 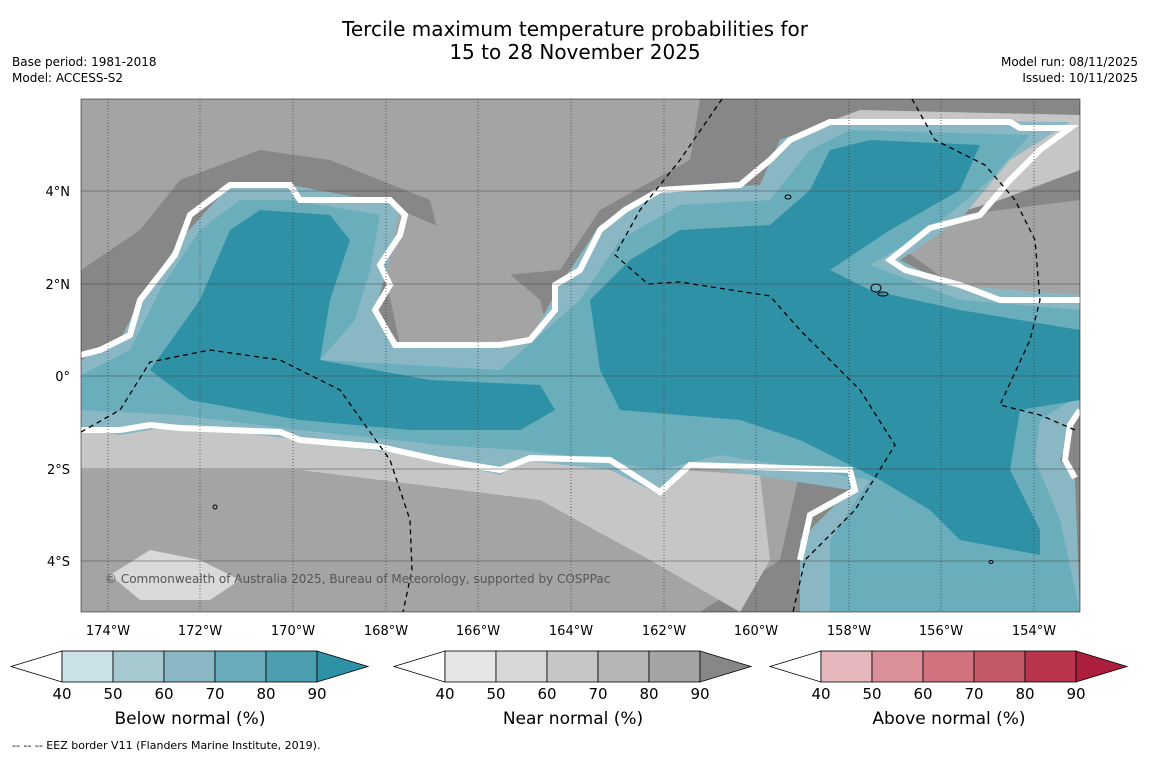 I want to click on lon-tick-label: 156°W, so click(x=941, y=631).